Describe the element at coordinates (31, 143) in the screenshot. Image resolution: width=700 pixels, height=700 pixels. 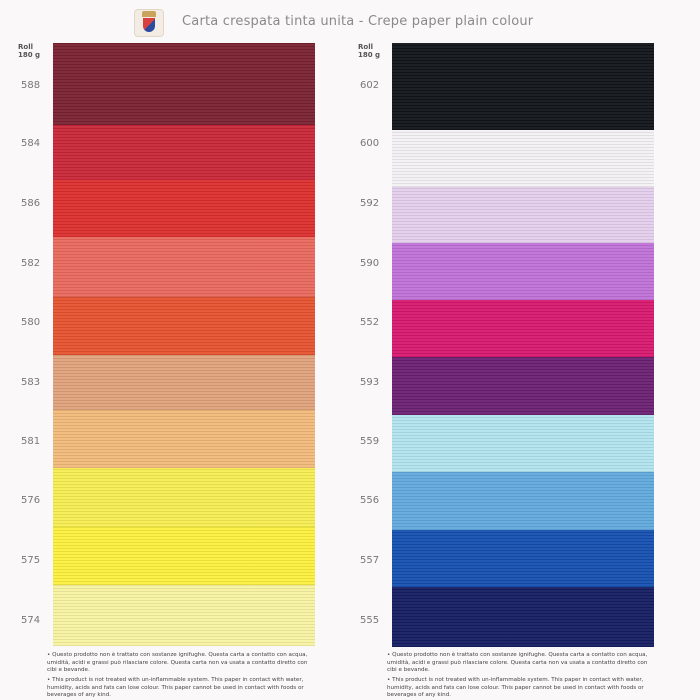
I see `color-code: 584` at that location.